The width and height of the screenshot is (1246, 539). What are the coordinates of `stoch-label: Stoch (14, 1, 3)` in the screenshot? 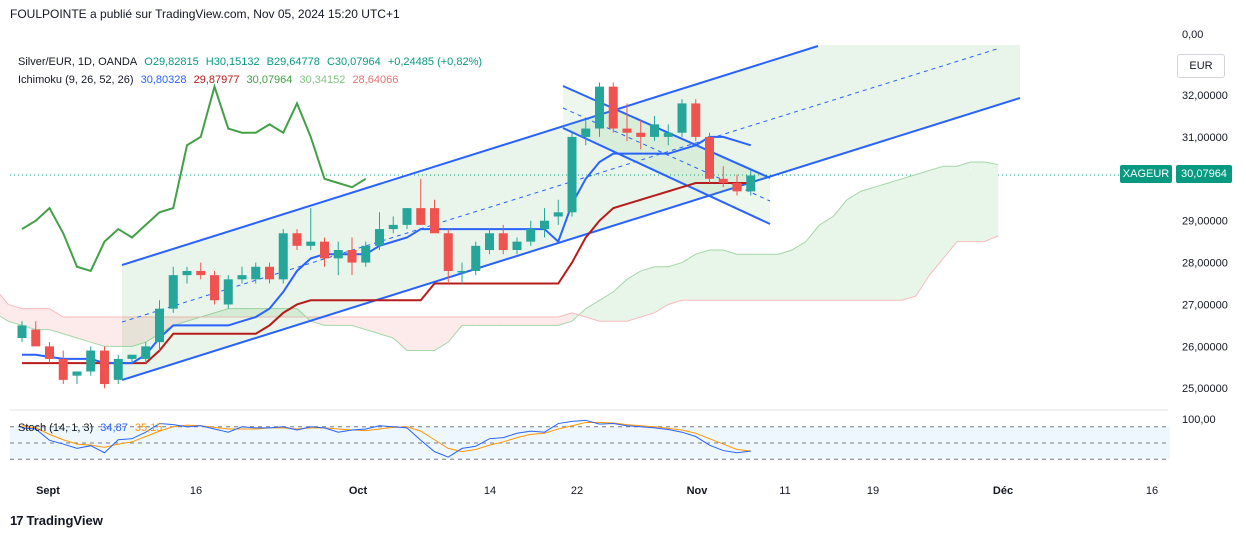 It's located at (56, 428).